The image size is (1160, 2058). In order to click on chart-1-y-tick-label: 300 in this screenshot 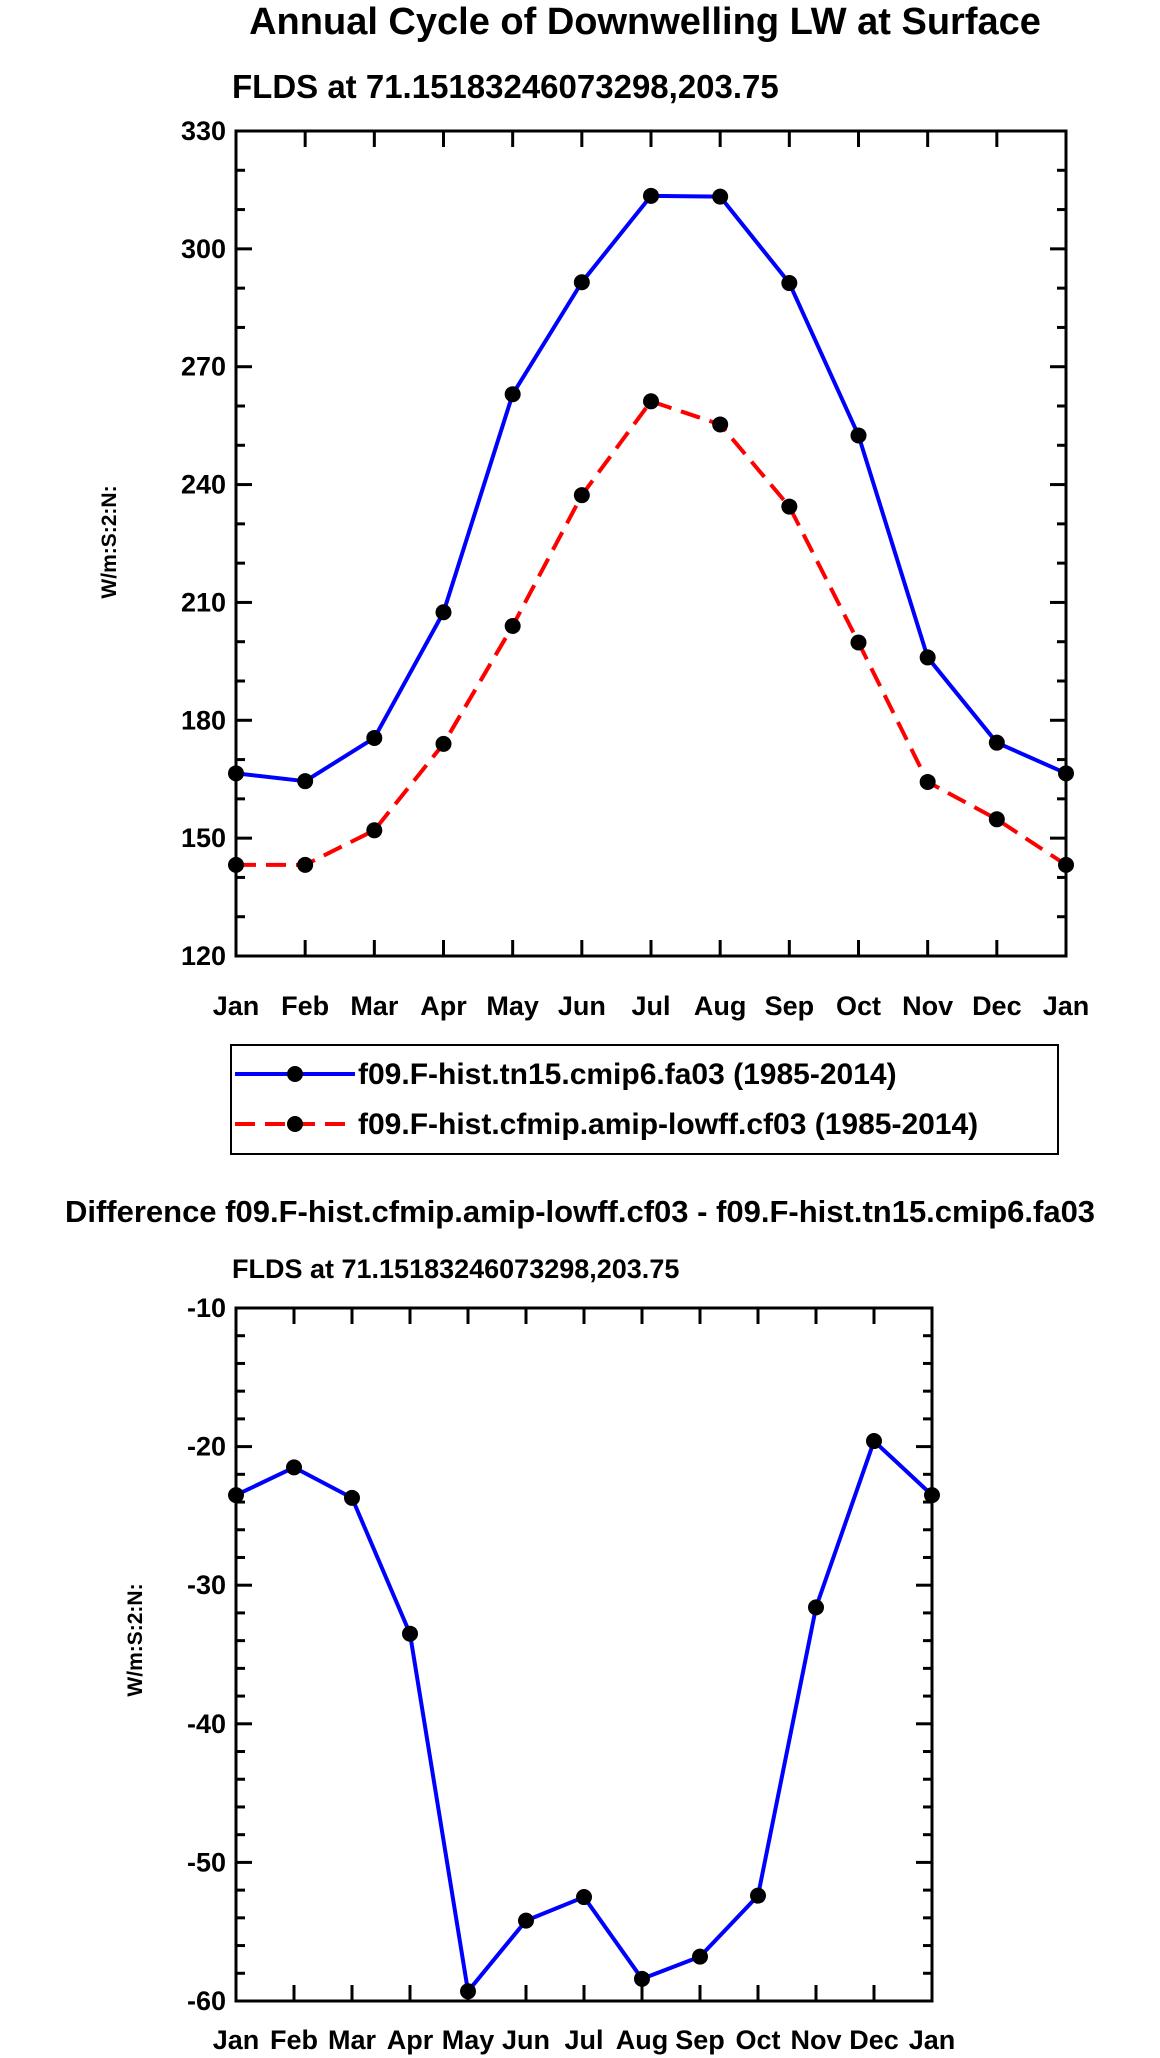, I will do `click(203, 249)`.